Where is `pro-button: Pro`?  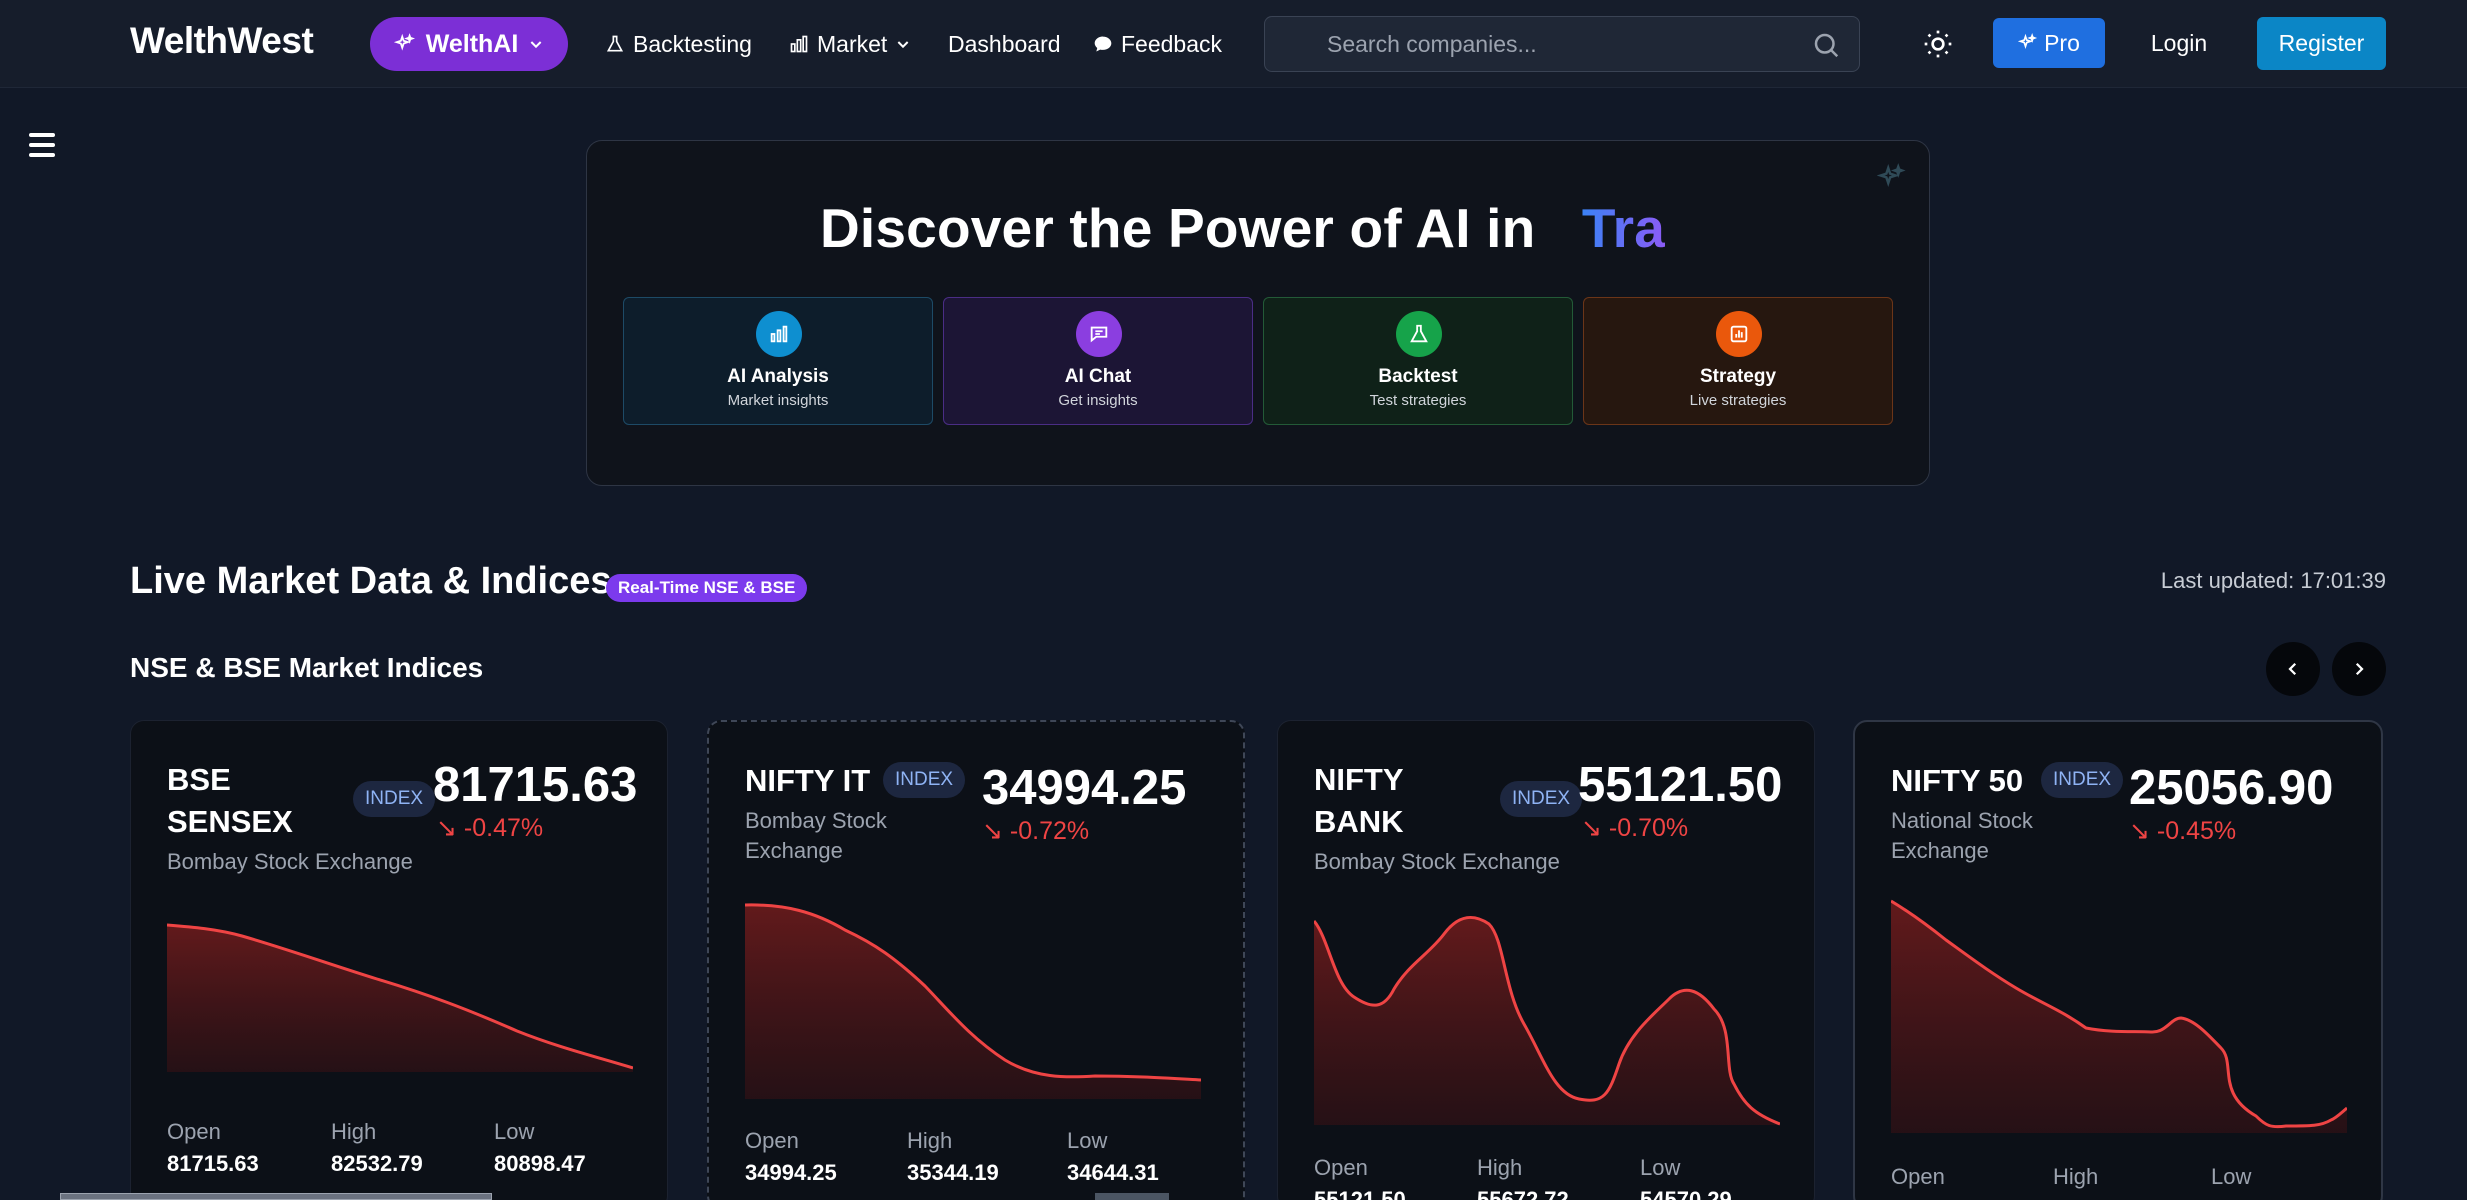
pro-button: Pro is located at coordinates (2049, 43).